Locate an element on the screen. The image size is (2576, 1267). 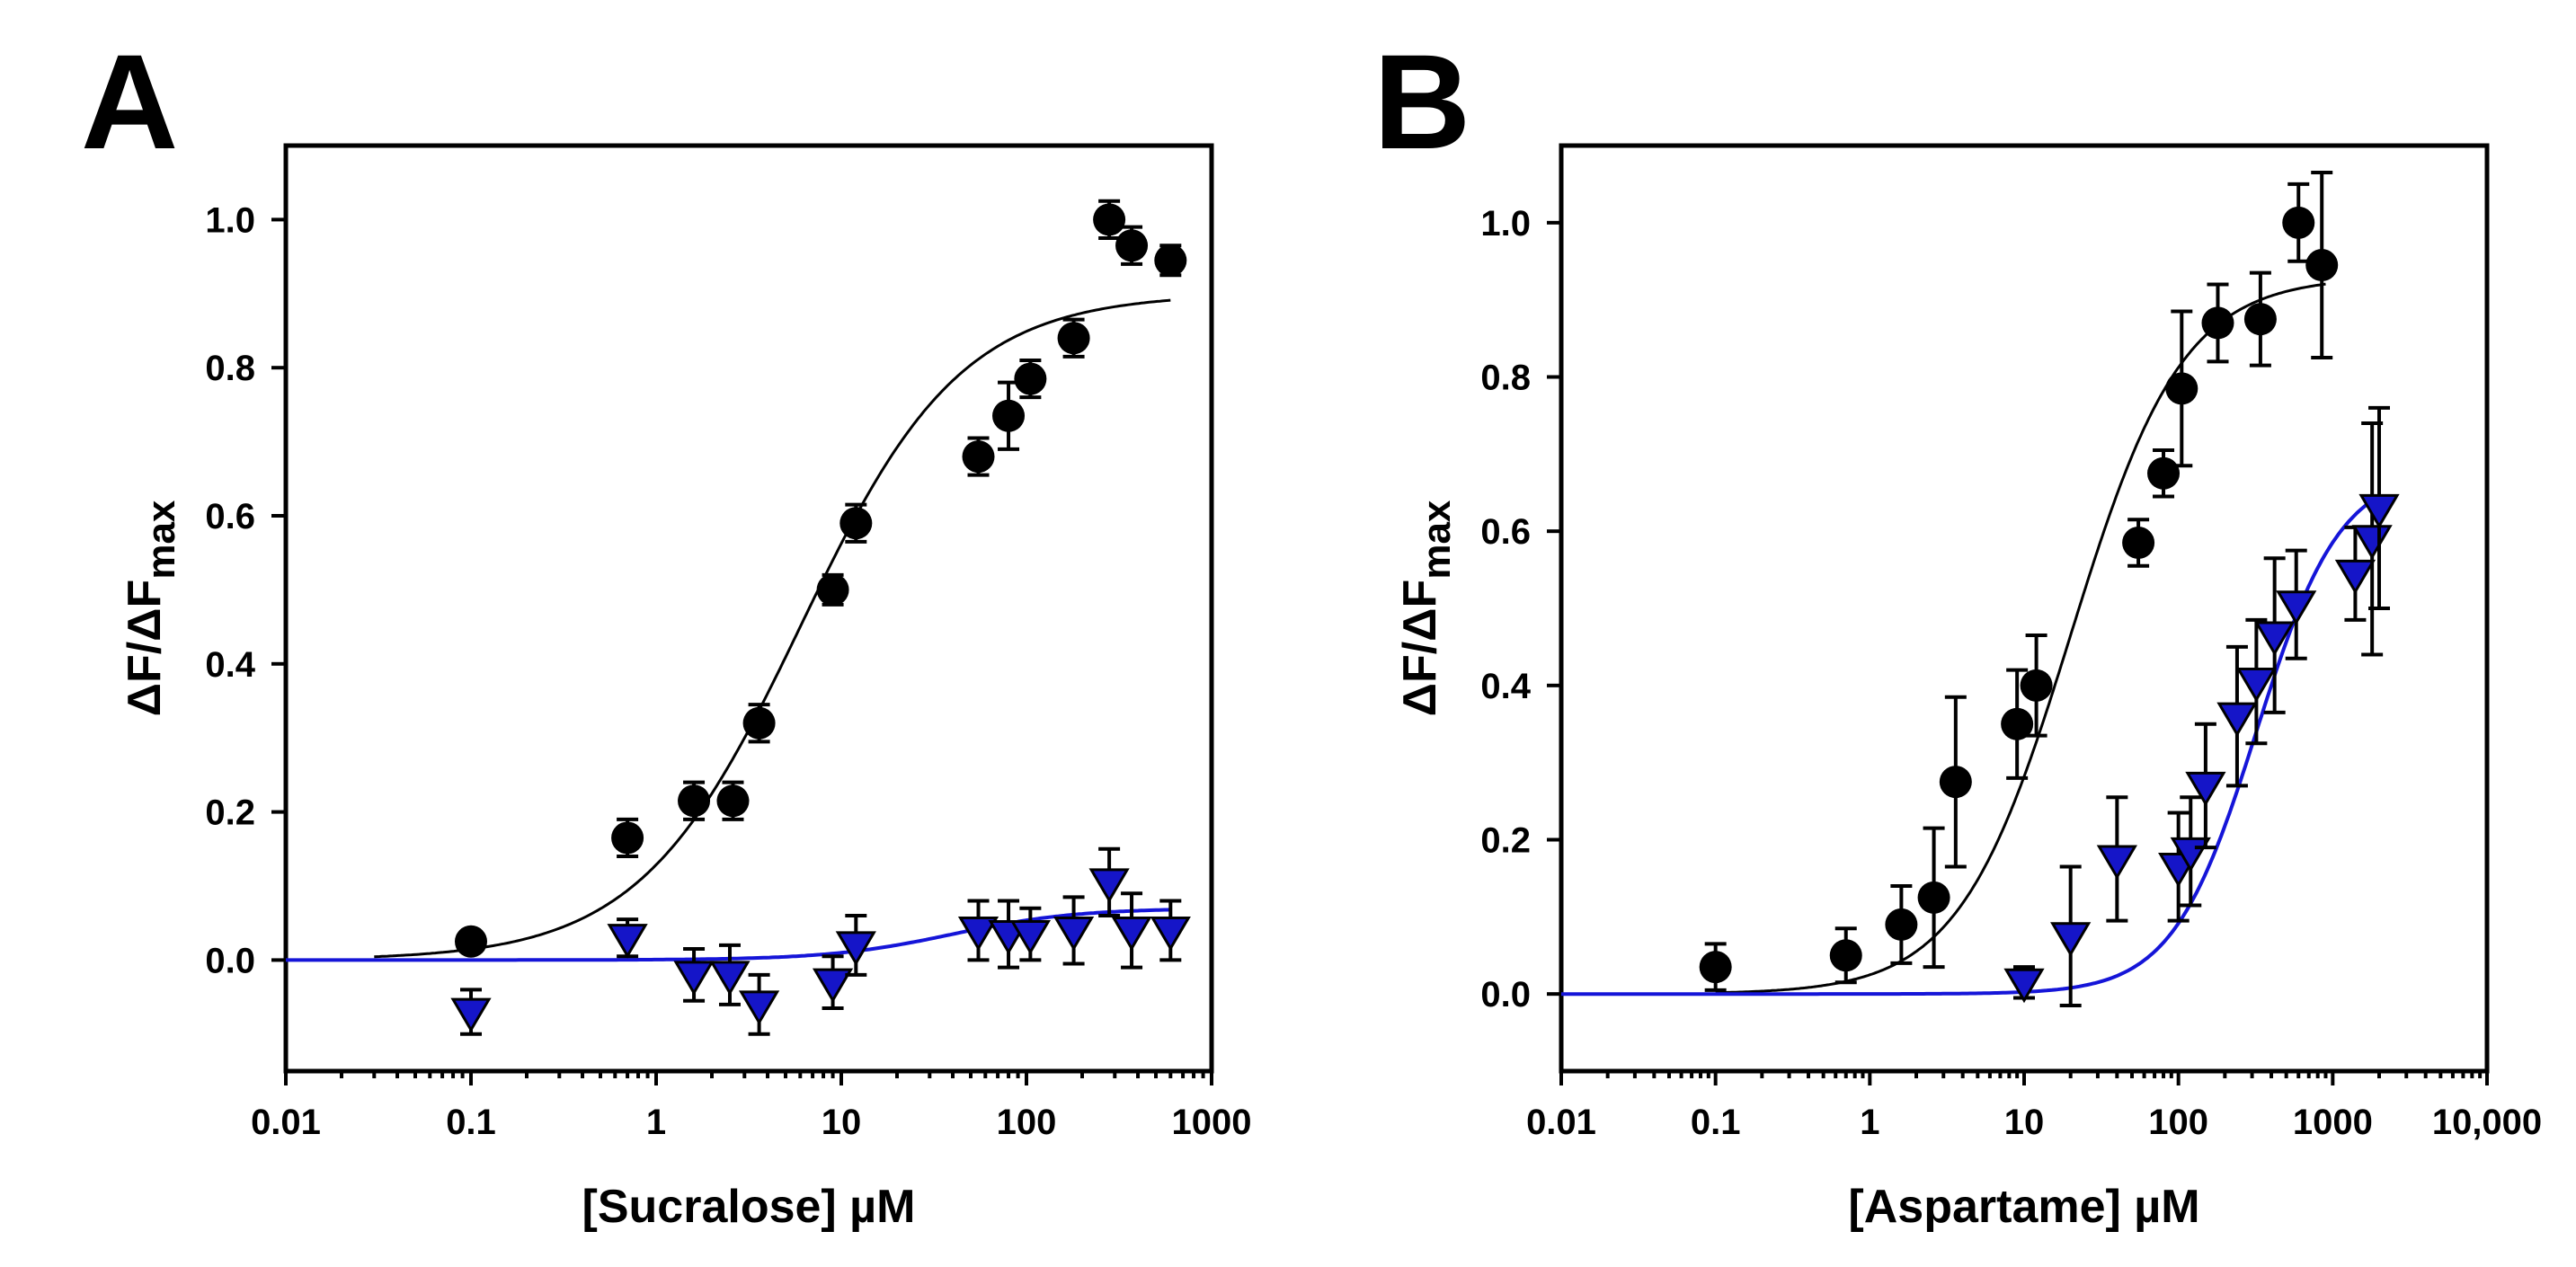
panel-b-y-axis-label-sub: max is located at coordinates (1437, 540).